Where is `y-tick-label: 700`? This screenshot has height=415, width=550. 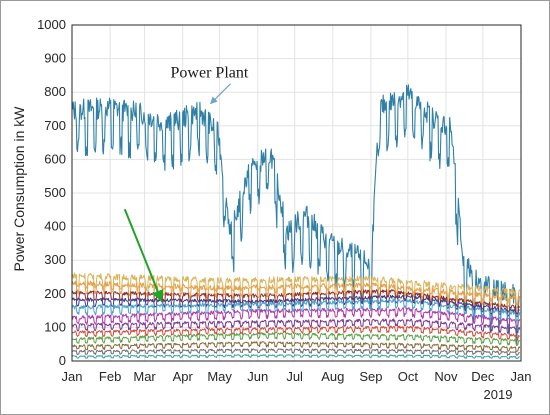
y-tick-label: 700 is located at coordinates (55, 125).